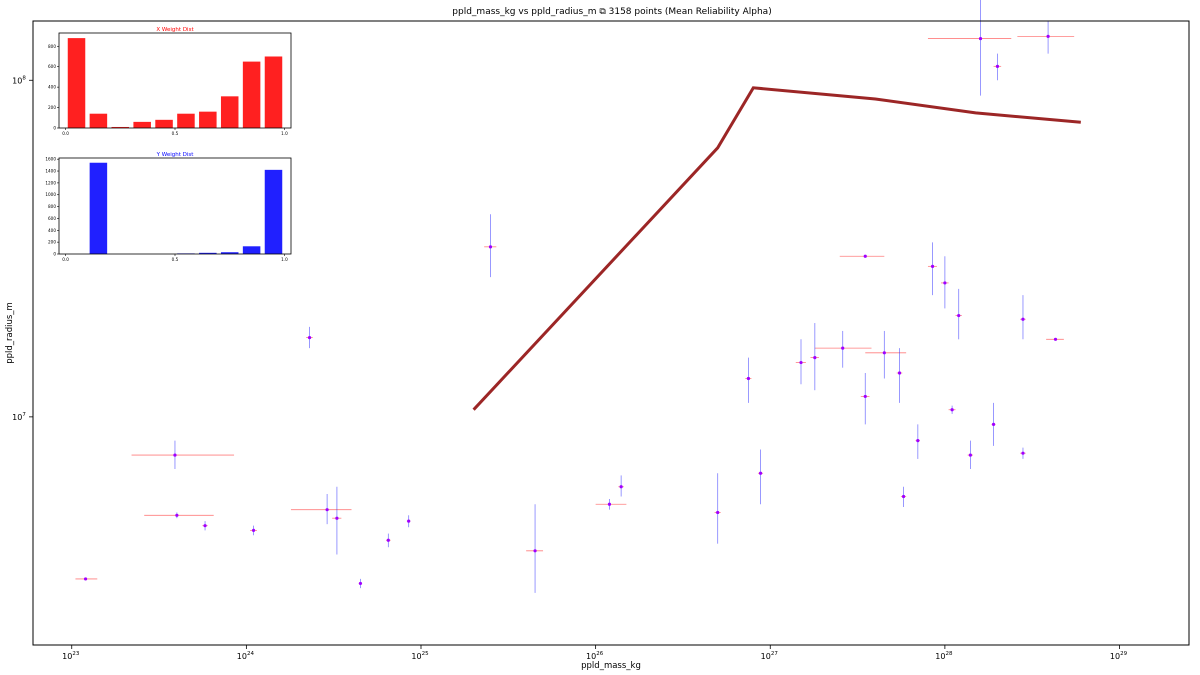 The image size is (1200, 675). I want to click on inset-y-y-tick-label-9: 1600, so click(50, 159).